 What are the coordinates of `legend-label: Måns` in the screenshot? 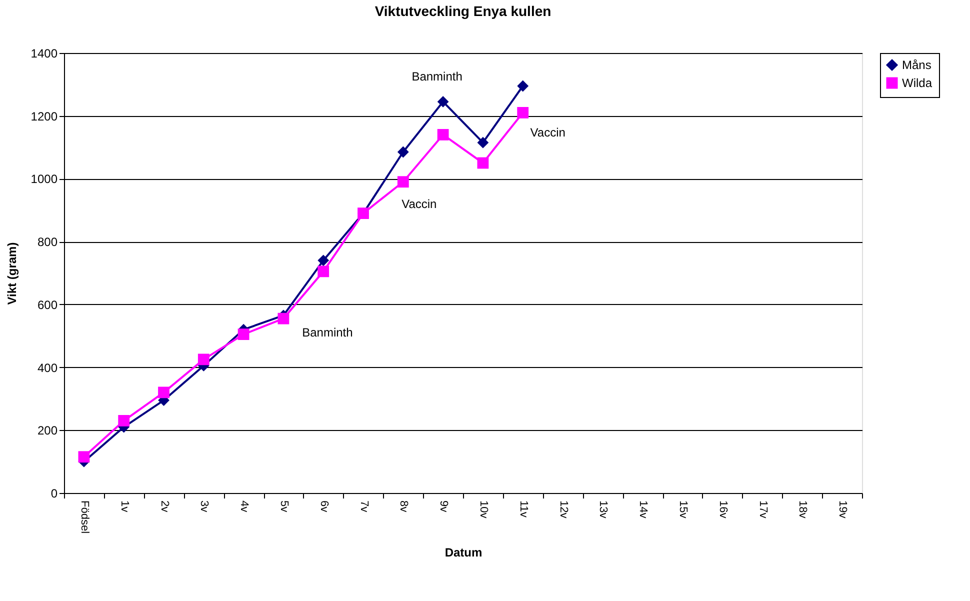 It's located at (917, 65).